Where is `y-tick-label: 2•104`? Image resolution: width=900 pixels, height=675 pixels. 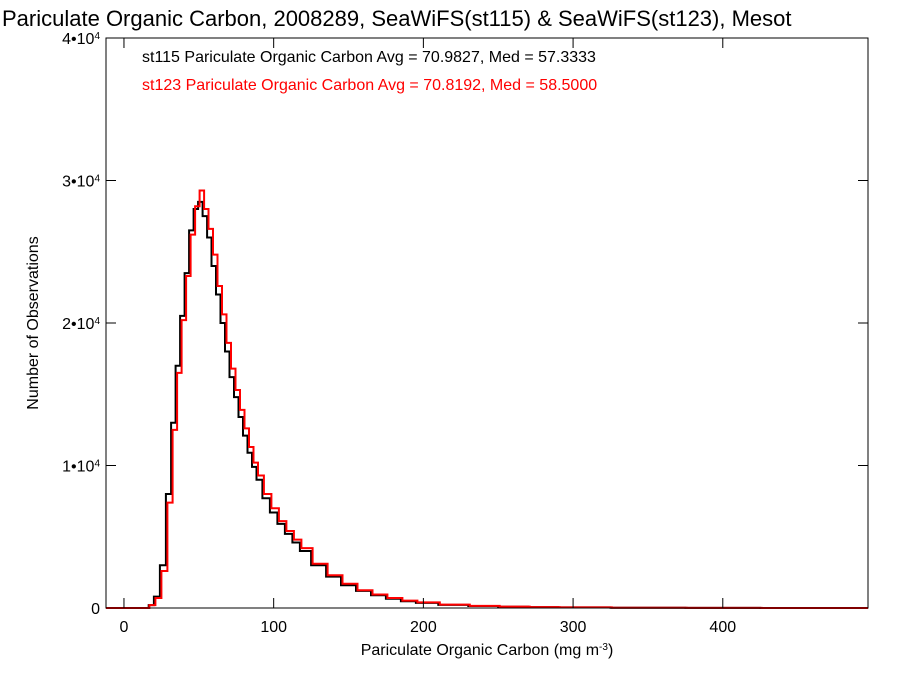 y-tick-label: 2•104 is located at coordinates (81, 325).